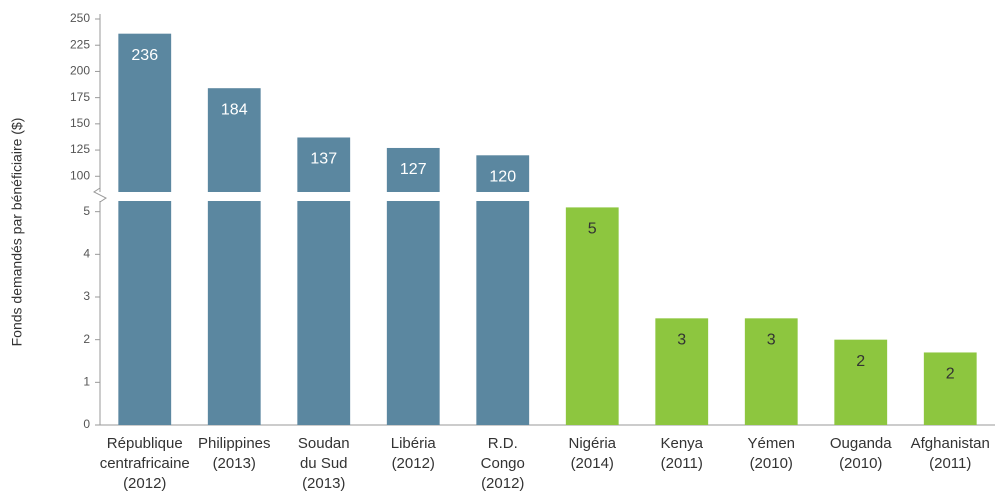  What do you see at coordinates (592, 463) in the screenshot?
I see `x-tick-label: (2014)` at bounding box center [592, 463].